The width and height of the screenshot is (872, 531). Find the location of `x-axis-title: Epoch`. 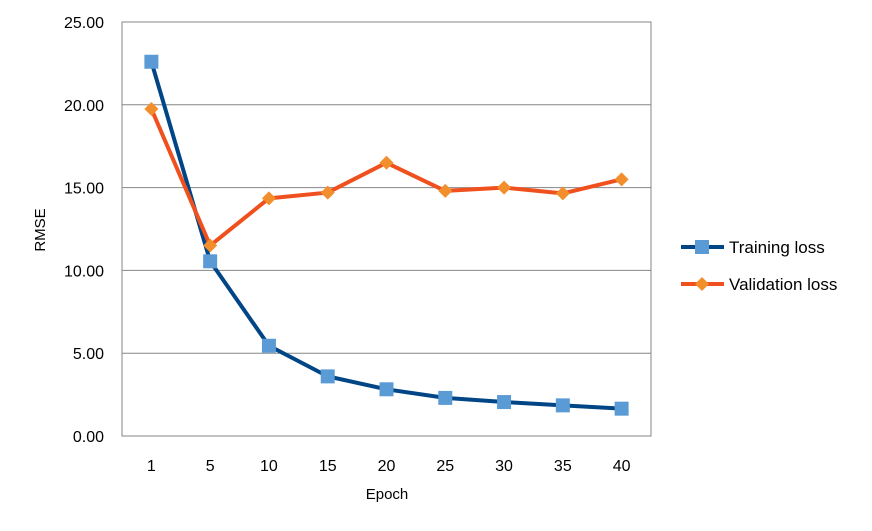

x-axis-title: Epoch is located at coordinates (387, 494).